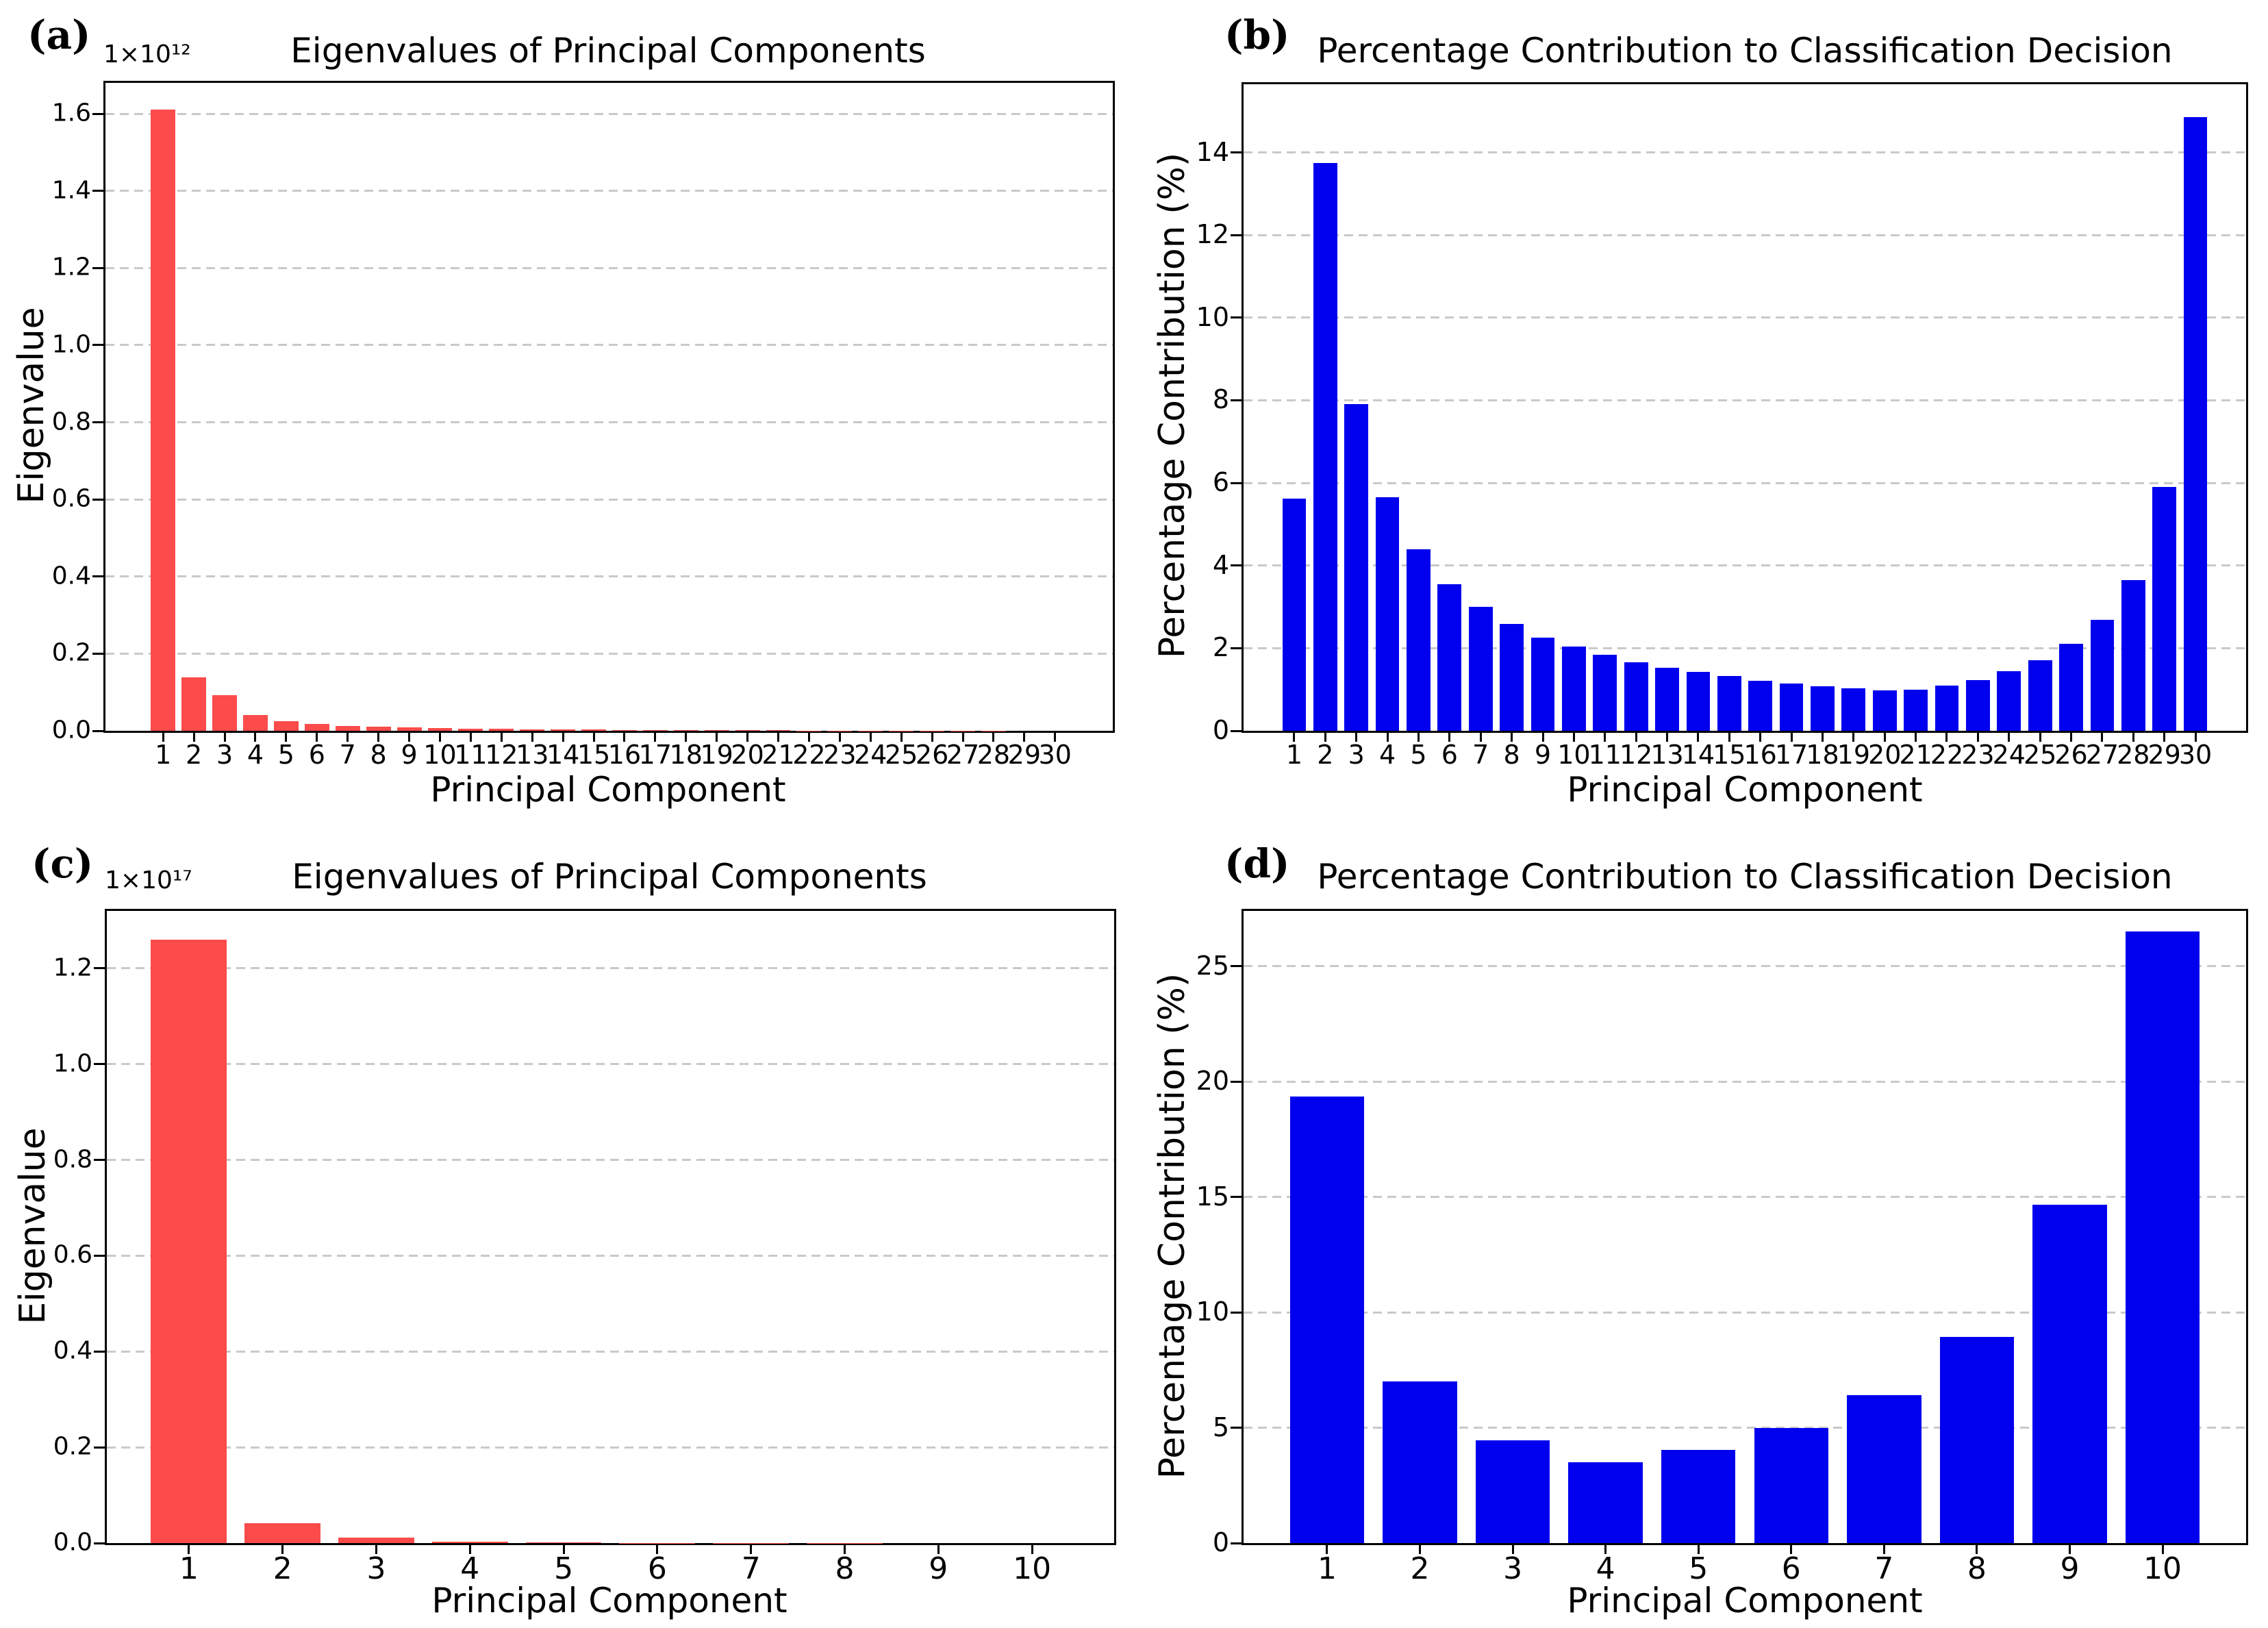  What do you see at coordinates (1356, 755) in the screenshot?
I see `x-tick-label: 3` at bounding box center [1356, 755].